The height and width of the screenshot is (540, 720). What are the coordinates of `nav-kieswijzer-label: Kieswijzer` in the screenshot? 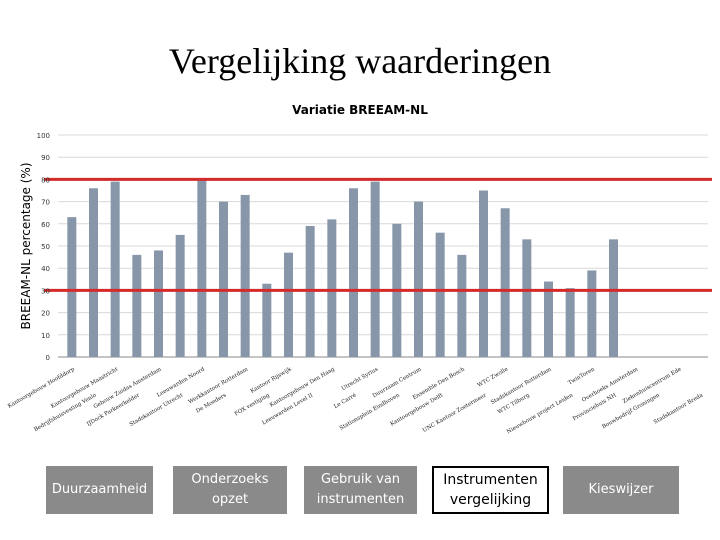 It's located at (621, 489).